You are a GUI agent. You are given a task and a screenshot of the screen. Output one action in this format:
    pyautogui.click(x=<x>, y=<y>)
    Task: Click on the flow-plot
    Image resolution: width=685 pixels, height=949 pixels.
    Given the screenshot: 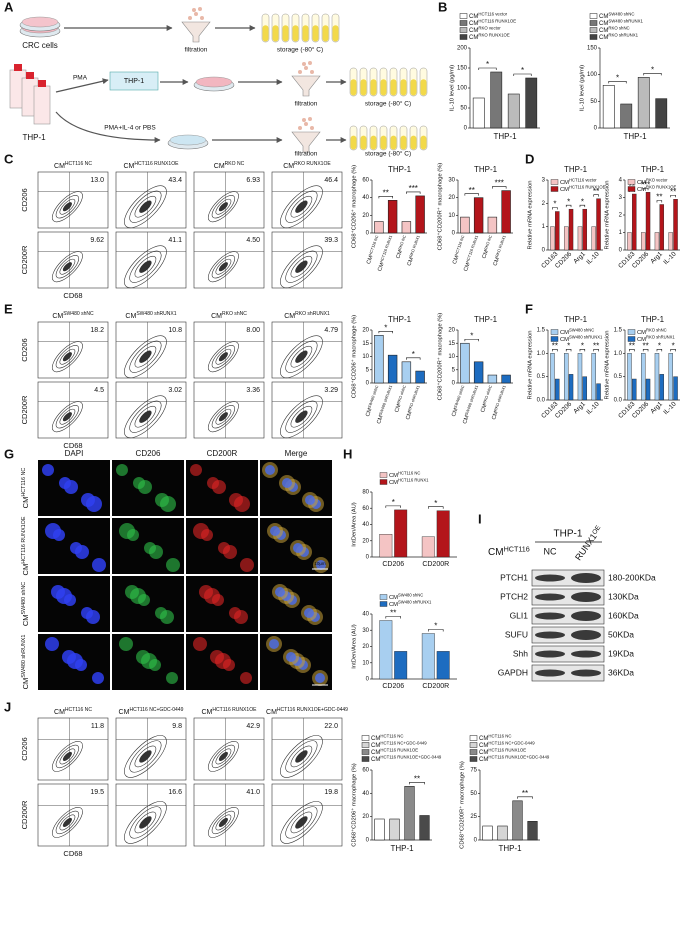 What is the action you would take?
    pyautogui.click(x=307, y=200)
    